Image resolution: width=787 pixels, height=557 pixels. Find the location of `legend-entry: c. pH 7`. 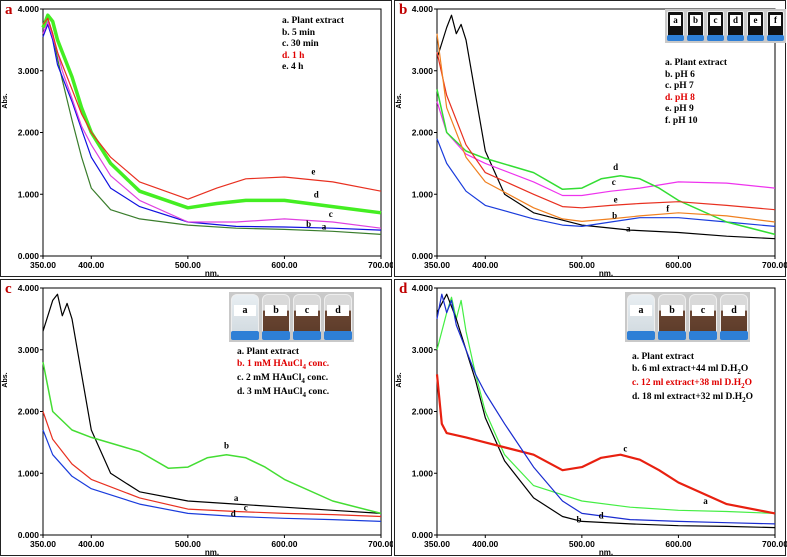

legend-entry: c. pH 7 is located at coordinates (696, 87).